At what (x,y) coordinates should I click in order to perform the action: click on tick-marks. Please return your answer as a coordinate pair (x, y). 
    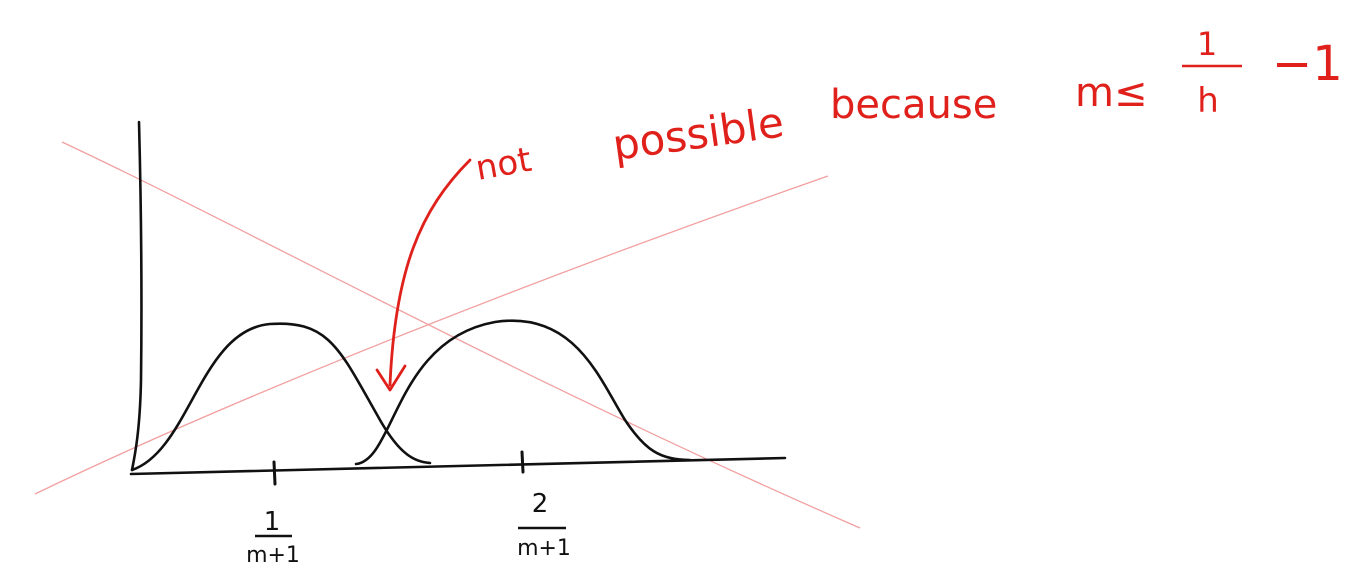
    Looking at the image, I should click on (398, 468).